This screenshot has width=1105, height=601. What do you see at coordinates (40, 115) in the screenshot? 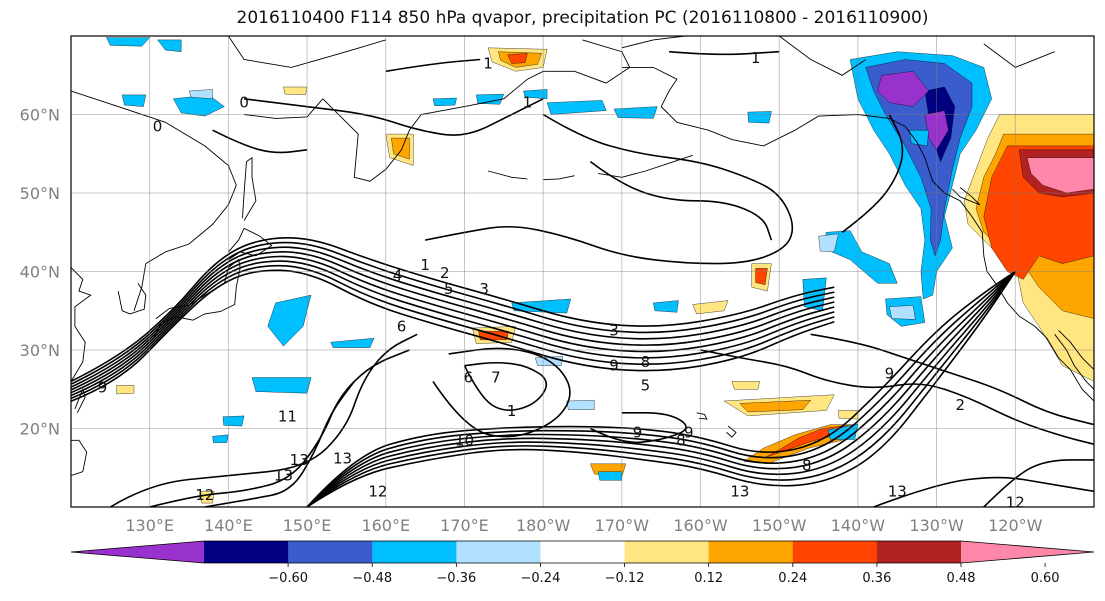
I see `latitude-tick-label: 60°N` at bounding box center [40, 115].